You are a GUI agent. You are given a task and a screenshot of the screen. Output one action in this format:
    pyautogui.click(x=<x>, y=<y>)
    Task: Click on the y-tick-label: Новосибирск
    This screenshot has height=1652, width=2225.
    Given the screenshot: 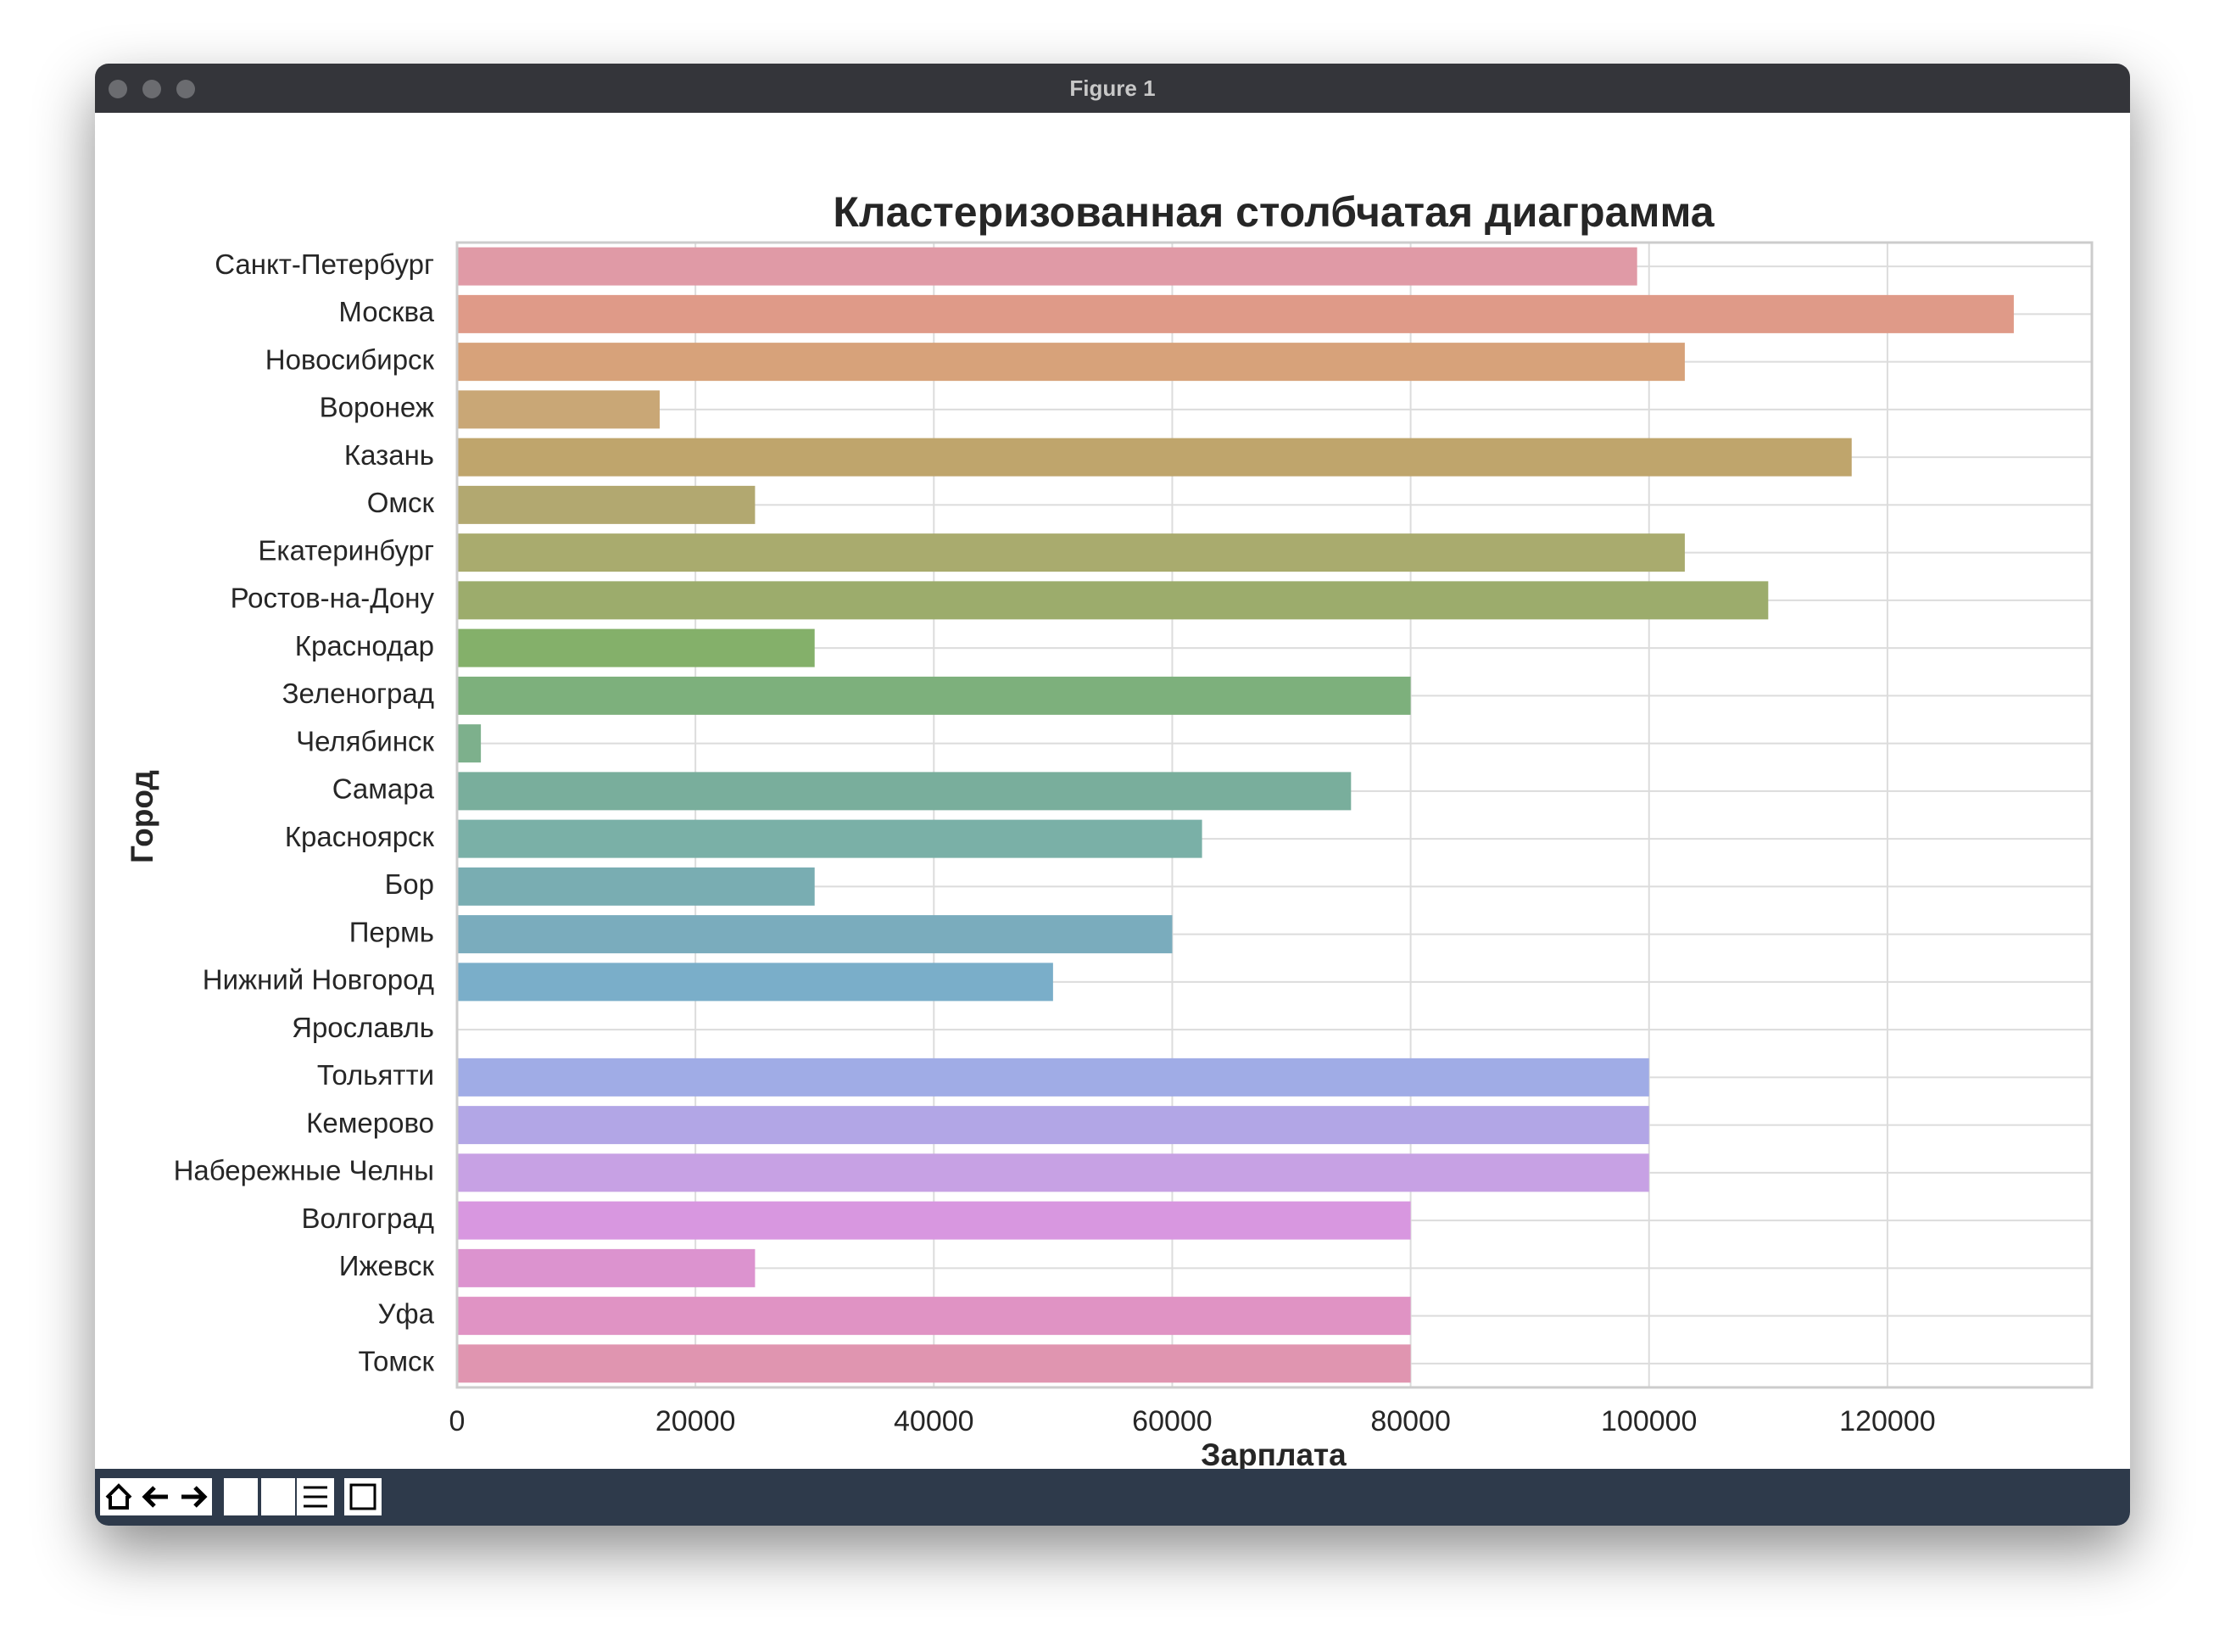 What is the action you would take?
    pyautogui.click(x=350, y=359)
    